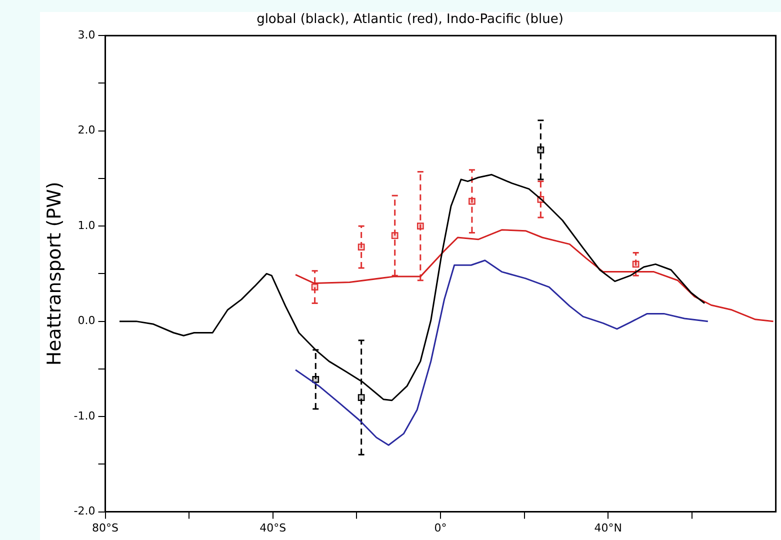  I want to click on y-tick-label: 1.0, so click(87, 225).